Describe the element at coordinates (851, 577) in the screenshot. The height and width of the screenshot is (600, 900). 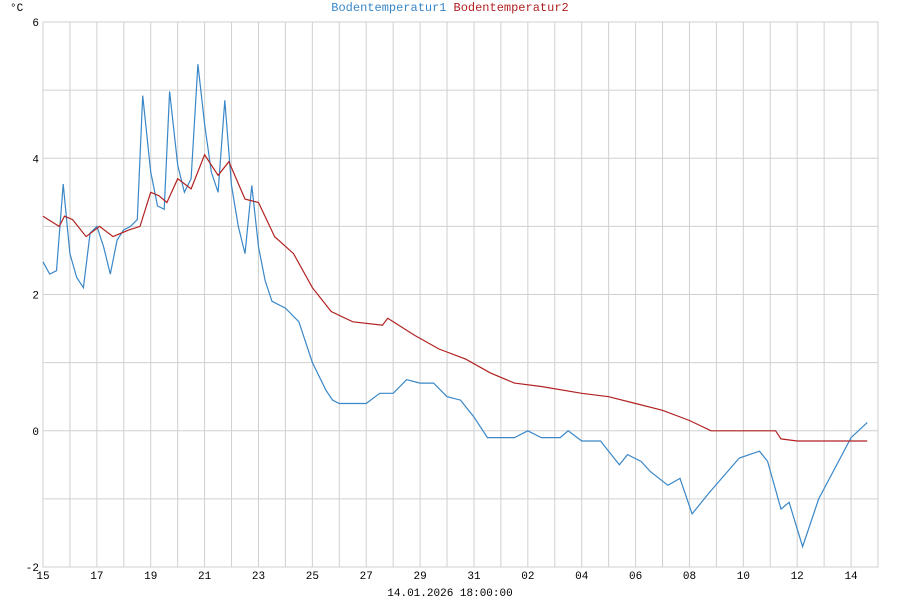
I see `x-tick-label: 14` at that location.